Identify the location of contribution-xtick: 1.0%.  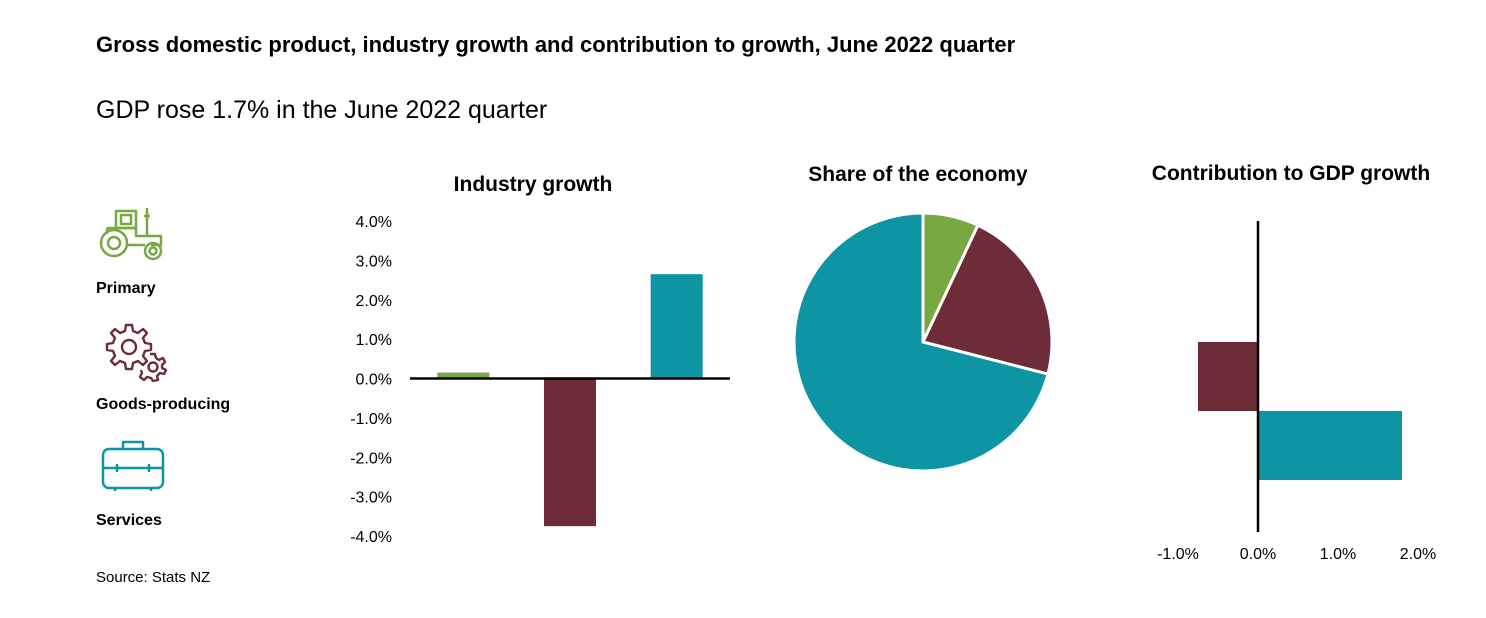
(1338, 554).